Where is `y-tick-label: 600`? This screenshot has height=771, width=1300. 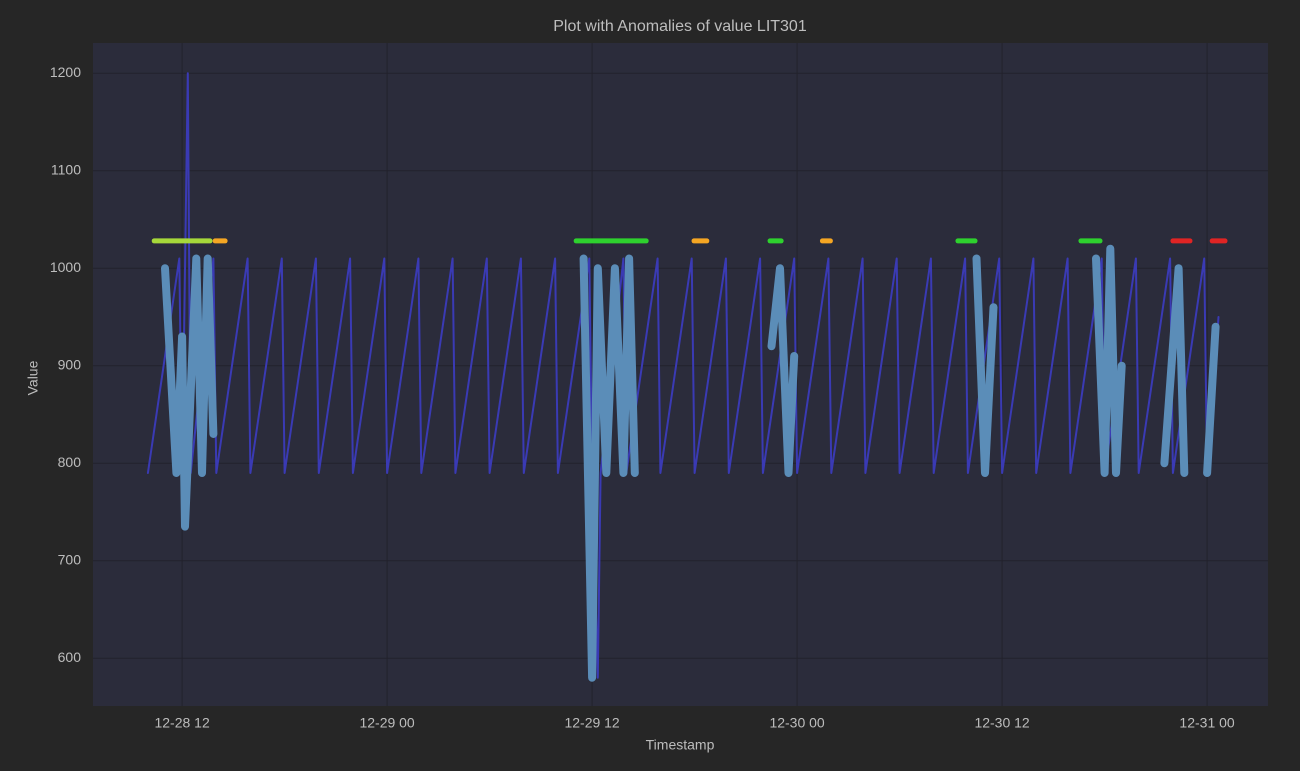 y-tick-label: 600 is located at coordinates (70, 657).